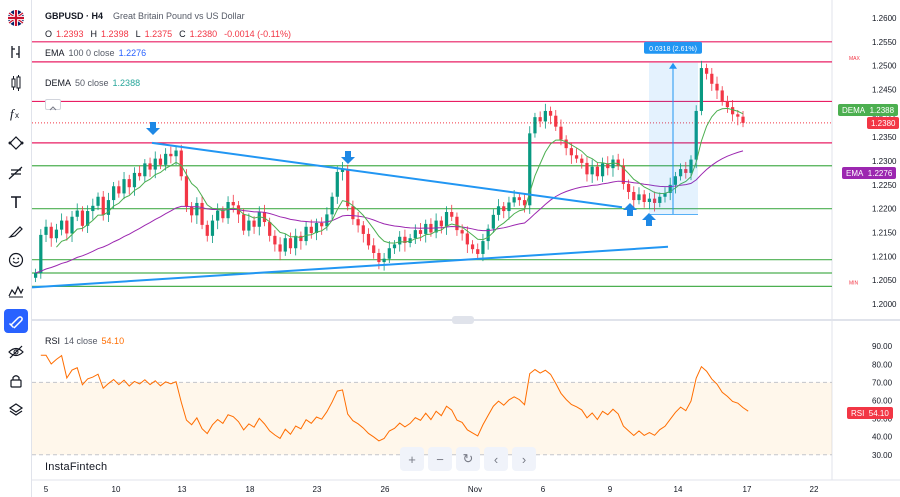 The height and width of the screenshot is (497, 900). What do you see at coordinates (16, 321) in the screenshot?
I see `magnet-icon` at bounding box center [16, 321].